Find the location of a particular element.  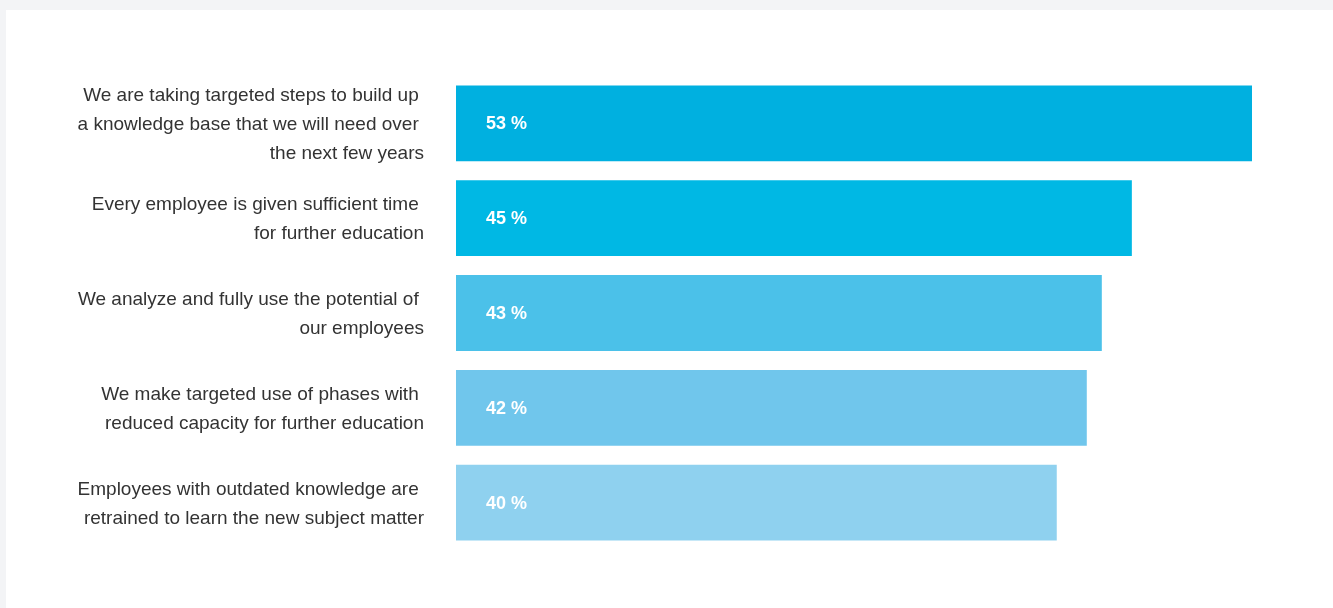

y-tick-label: We are taking targeted steps to build up a knowledge base that we will need over the next few years is located at coordinates (250, 123).